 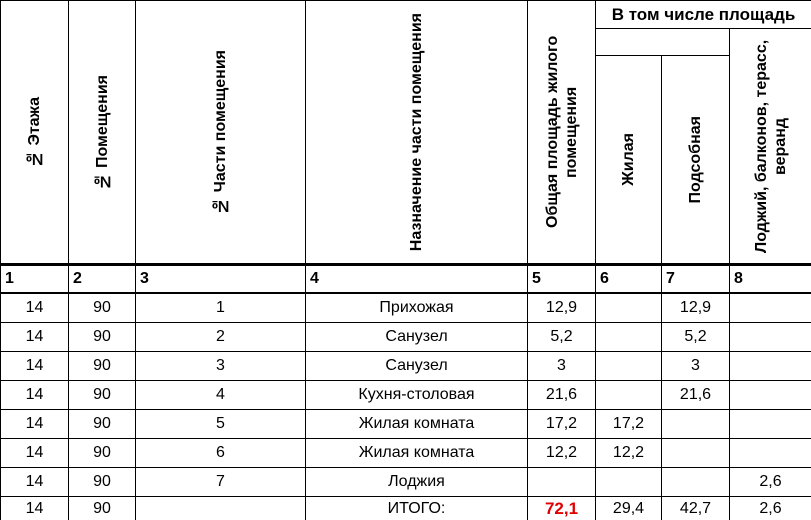 I want to click on table-row-cell: 1, so click(x=221, y=308).